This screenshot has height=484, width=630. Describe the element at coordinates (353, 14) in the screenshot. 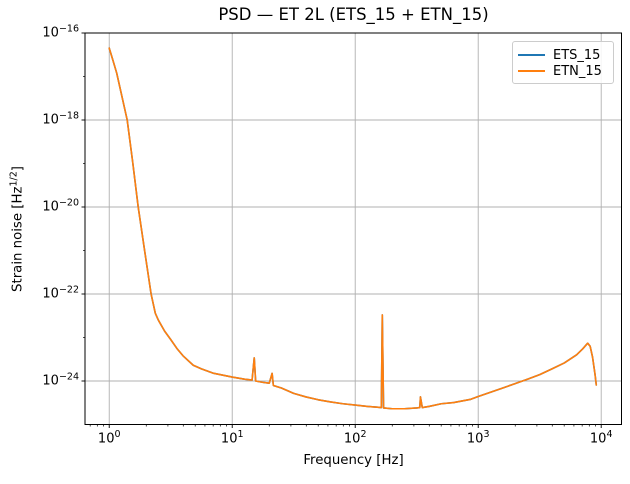

I see `chart-title: PSD — ET 2L (ETS_15 + ETN_15)` at that location.